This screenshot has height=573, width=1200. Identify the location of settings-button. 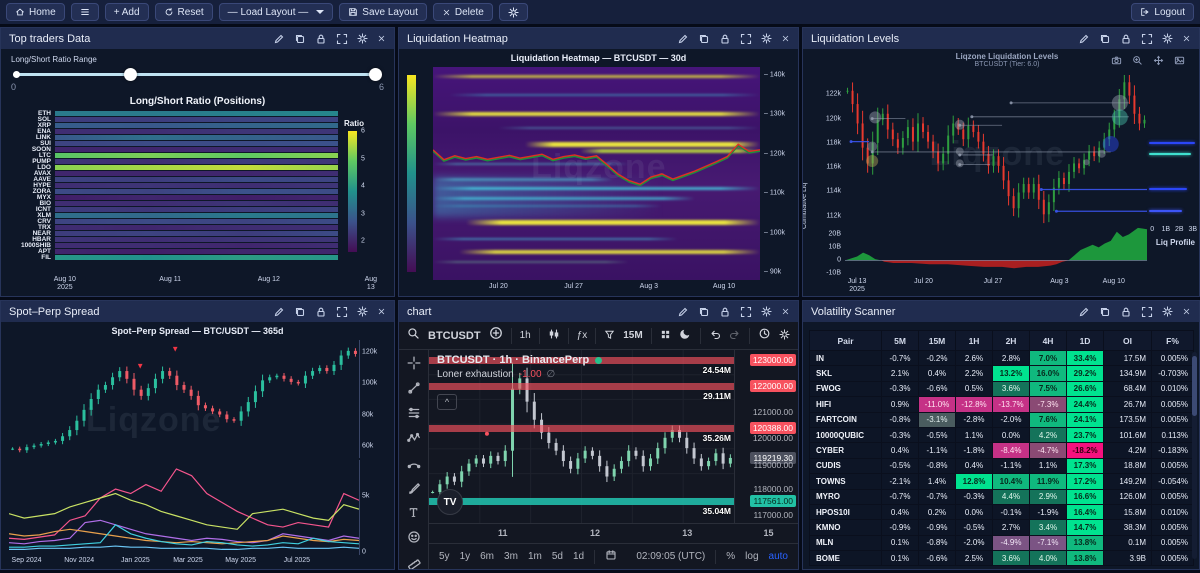
(513, 12).